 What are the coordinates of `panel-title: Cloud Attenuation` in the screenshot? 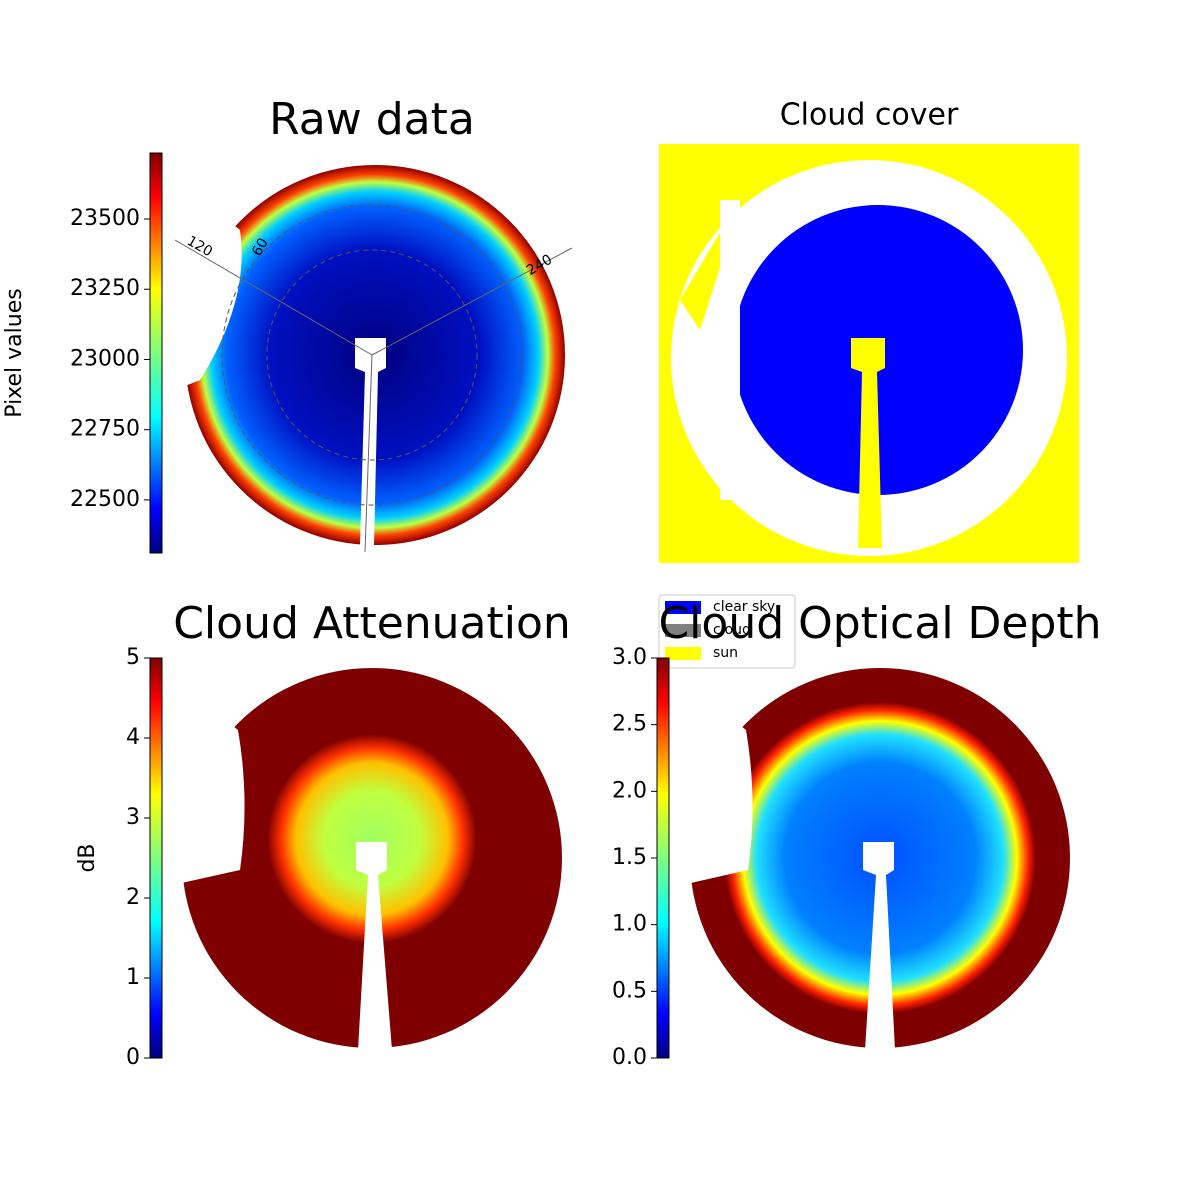 It's located at (372, 623).